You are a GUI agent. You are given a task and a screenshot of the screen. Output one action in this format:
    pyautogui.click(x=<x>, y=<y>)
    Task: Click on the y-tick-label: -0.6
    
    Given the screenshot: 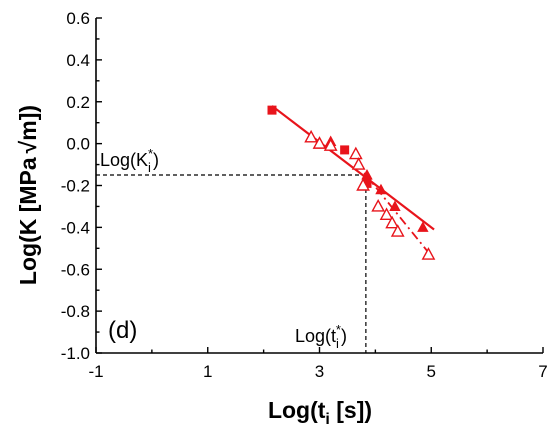 What is the action you would take?
    pyautogui.click(x=75, y=269)
    